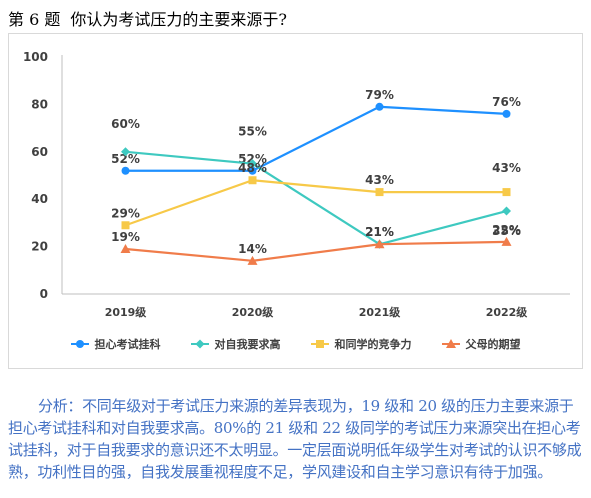 The width and height of the screenshot is (591, 498). Describe the element at coordinates (507, 312) in the screenshot. I see `x-tick-label: 2022级` at that location.